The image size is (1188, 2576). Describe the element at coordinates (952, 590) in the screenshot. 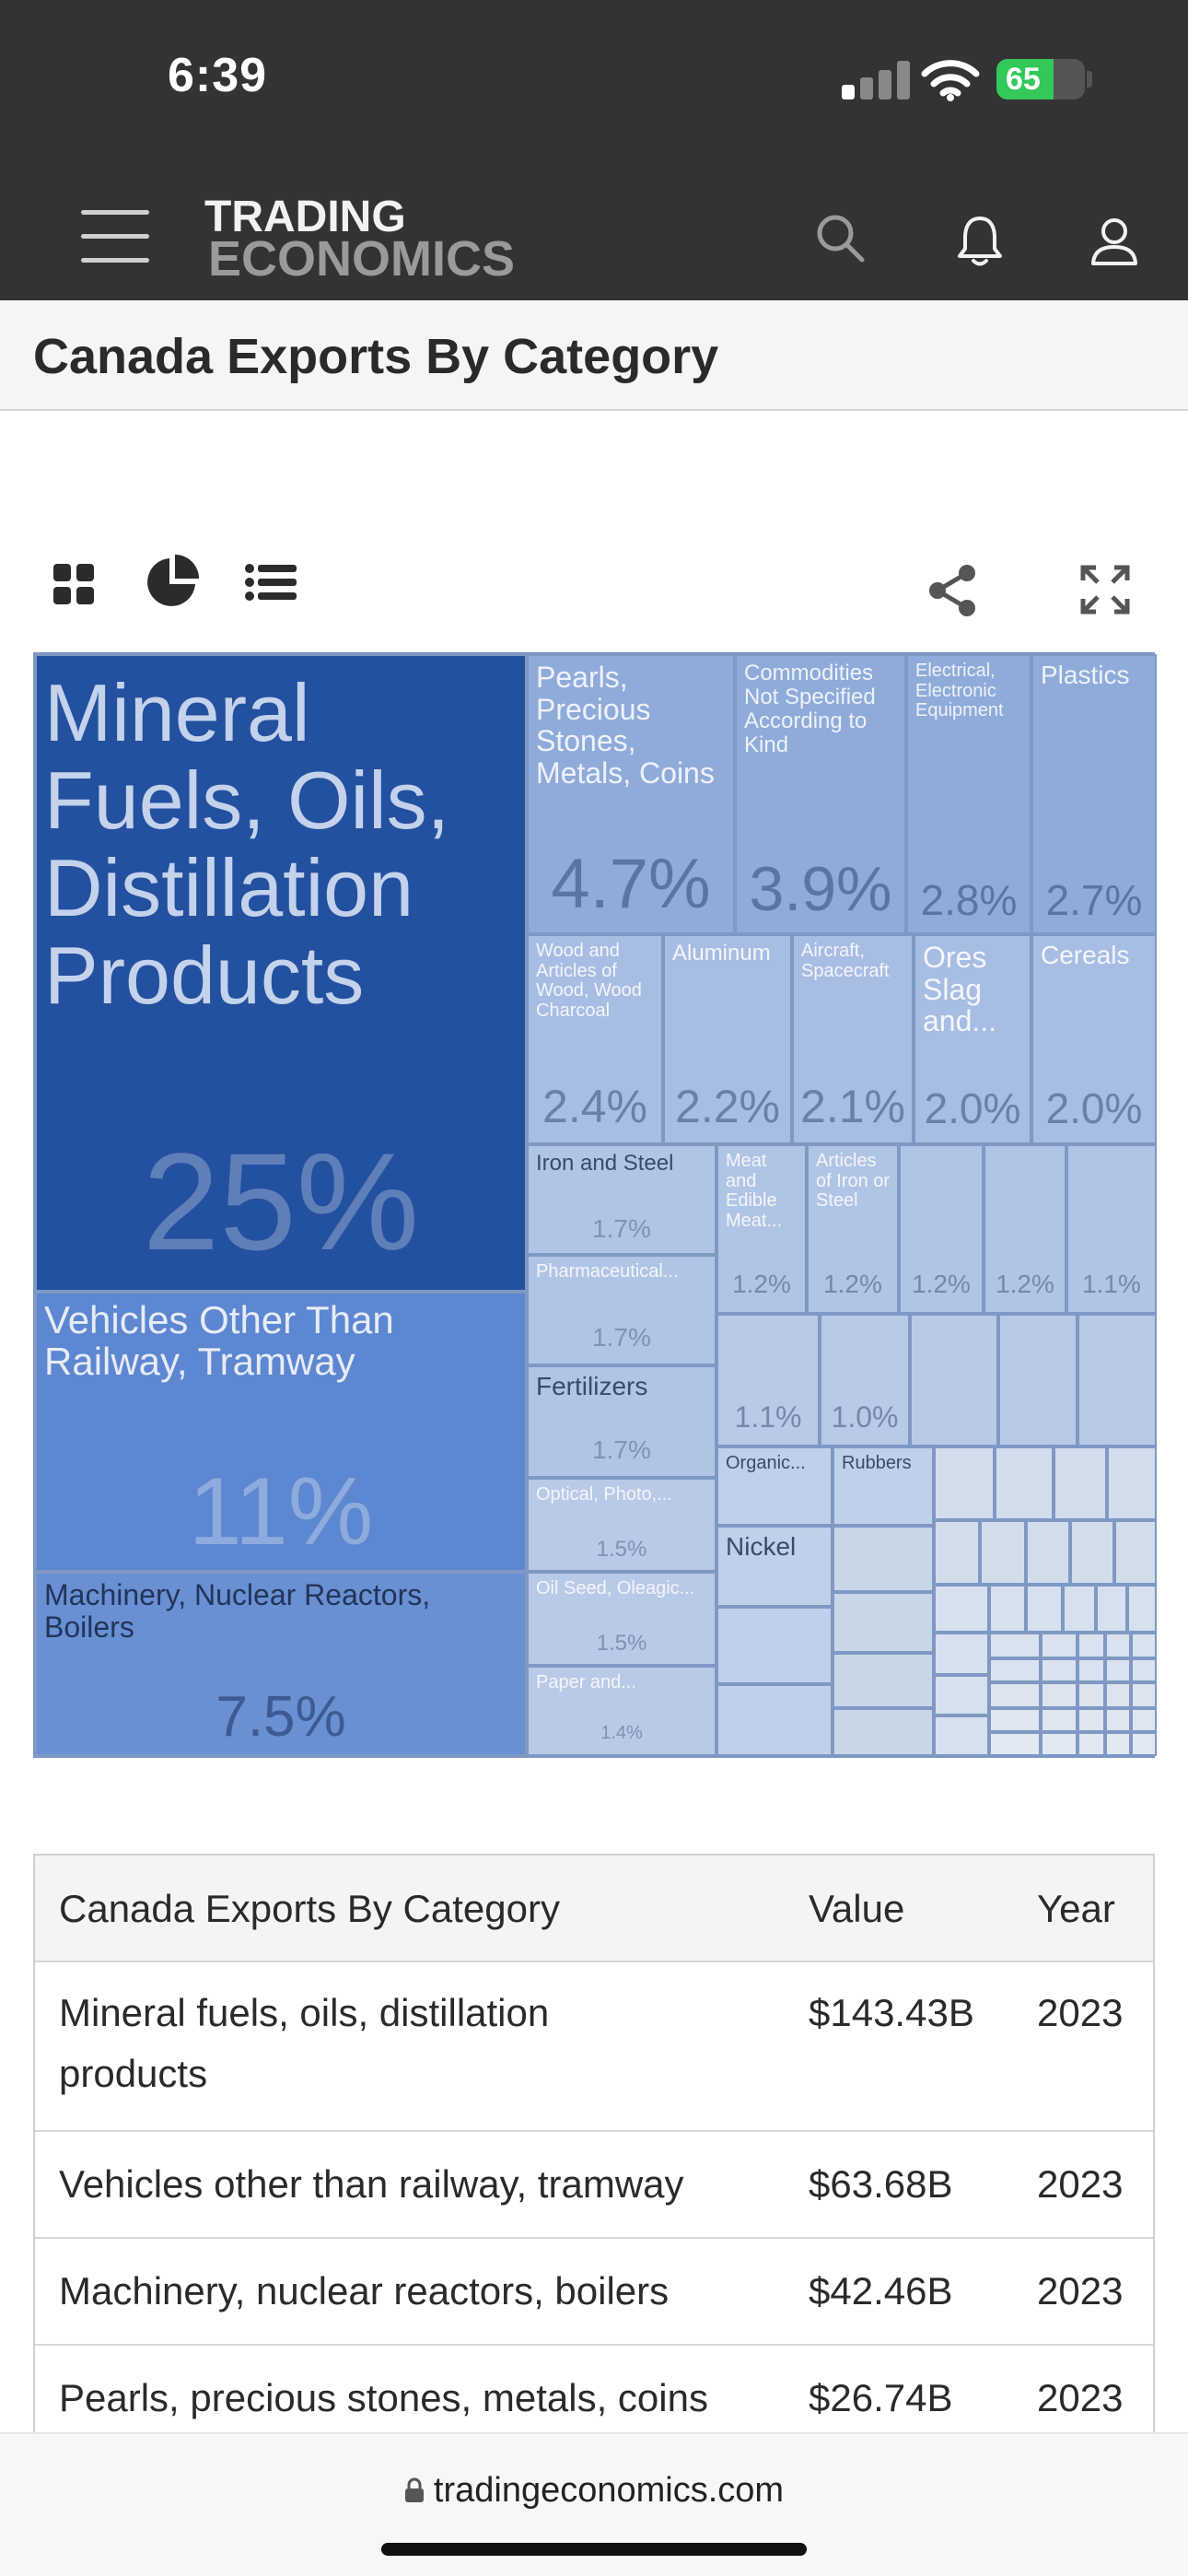

I see `share-icon` at that location.